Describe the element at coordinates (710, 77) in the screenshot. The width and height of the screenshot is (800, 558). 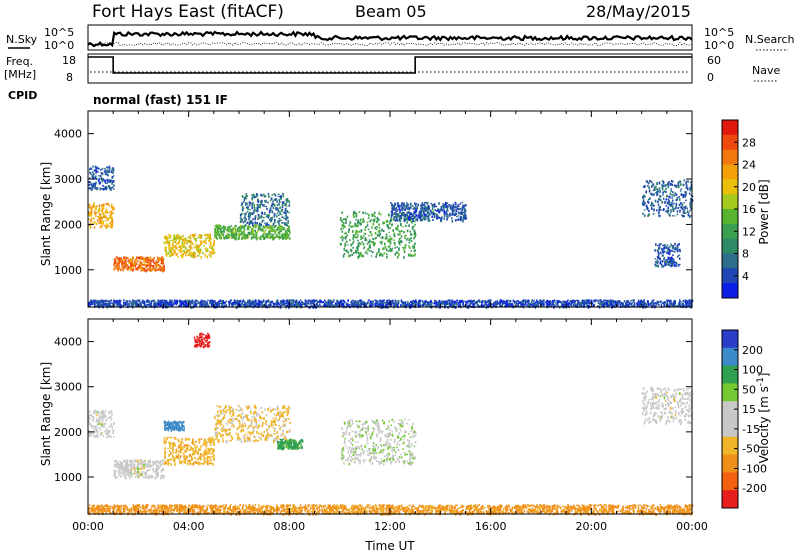
I see `nave-tick-bottom: 0` at that location.